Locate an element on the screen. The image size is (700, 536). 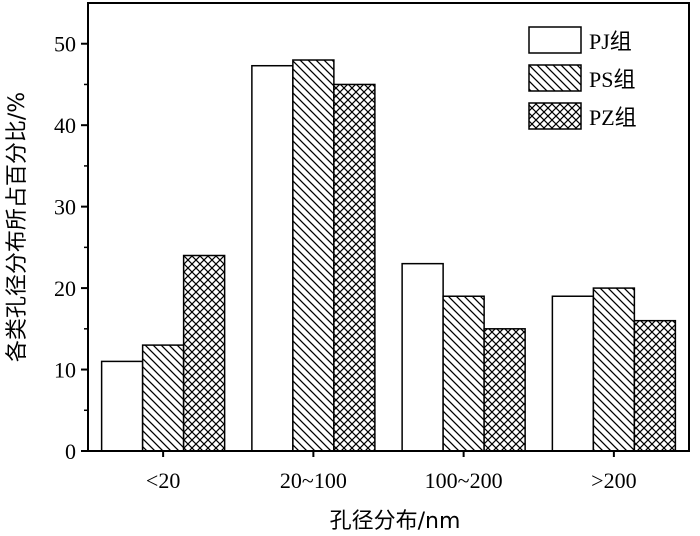
y-tick-label: 0 is located at coordinates (70, 451).